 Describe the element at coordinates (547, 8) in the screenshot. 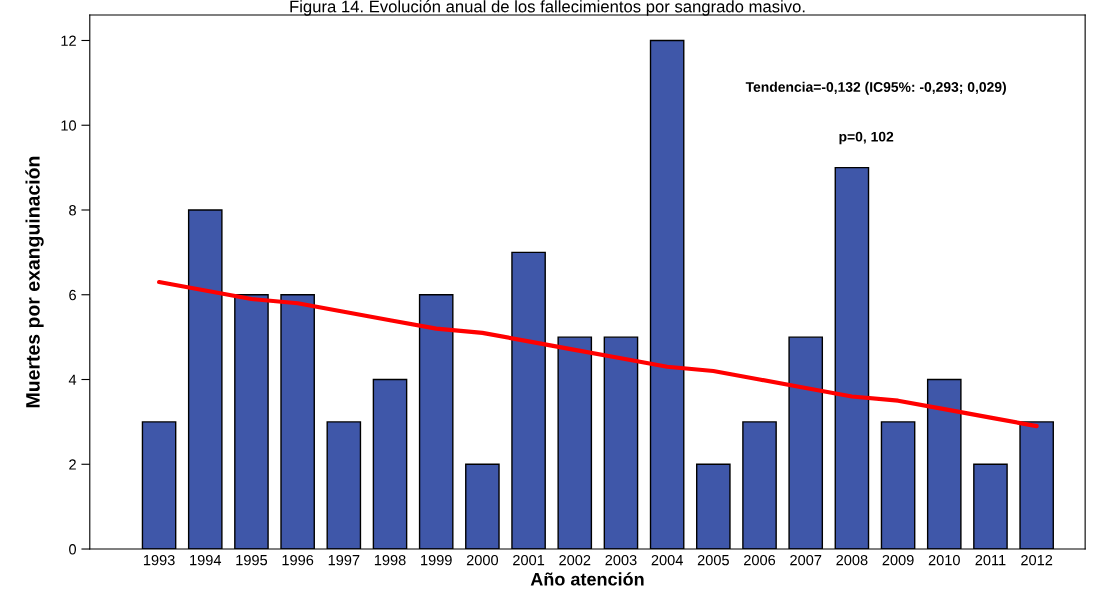

I see `chart-title: Figura 14. Evolución anual de los fallecimientos por sangrado masivo.` at that location.